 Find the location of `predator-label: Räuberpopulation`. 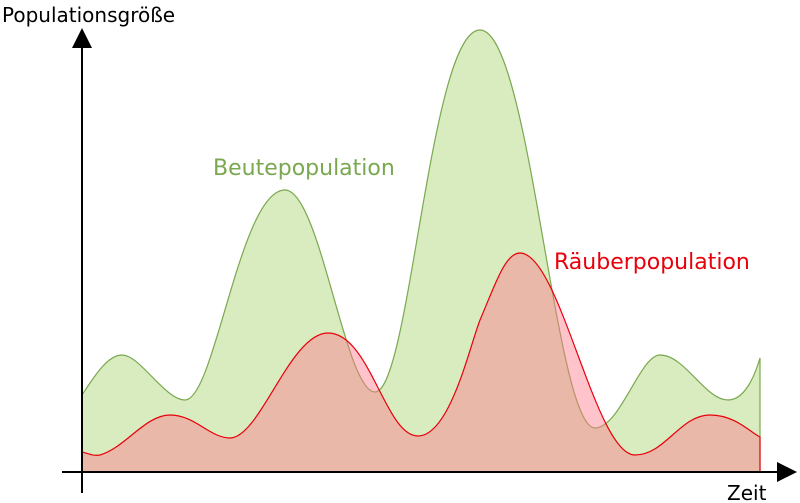

predator-label: Räuberpopulation is located at coordinates (652, 262).